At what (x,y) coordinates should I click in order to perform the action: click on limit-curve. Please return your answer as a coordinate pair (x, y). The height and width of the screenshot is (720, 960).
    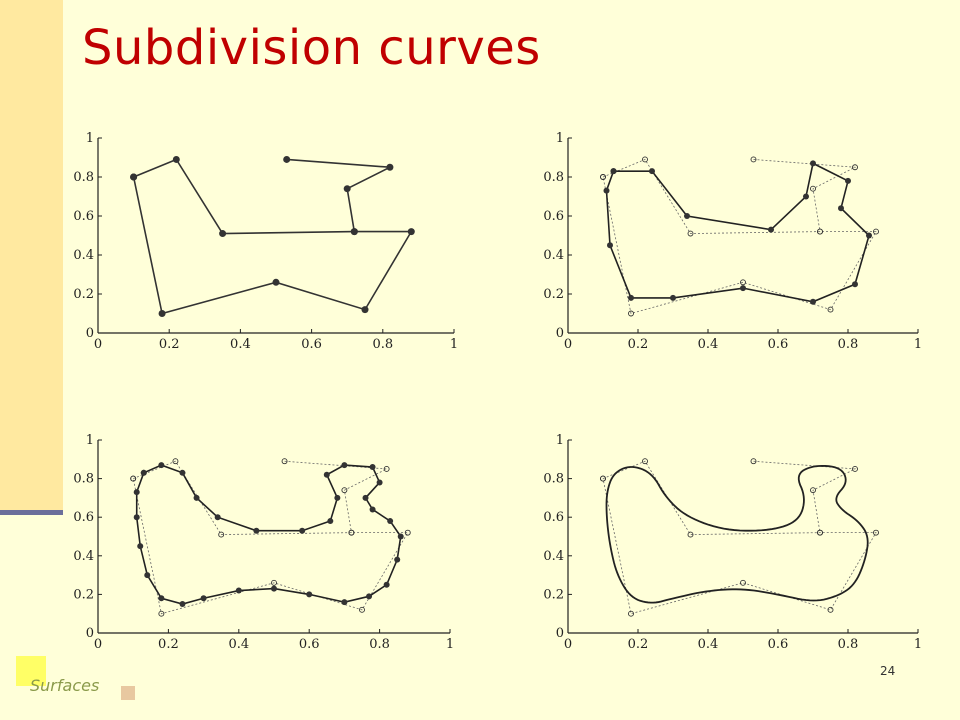
    Looking at the image, I should click on (737, 534).